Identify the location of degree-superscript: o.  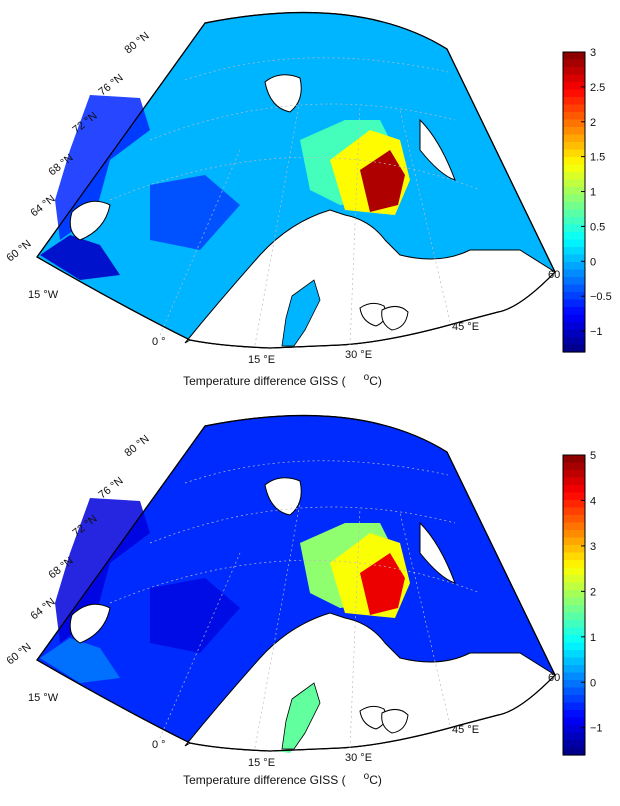
(366, 776).